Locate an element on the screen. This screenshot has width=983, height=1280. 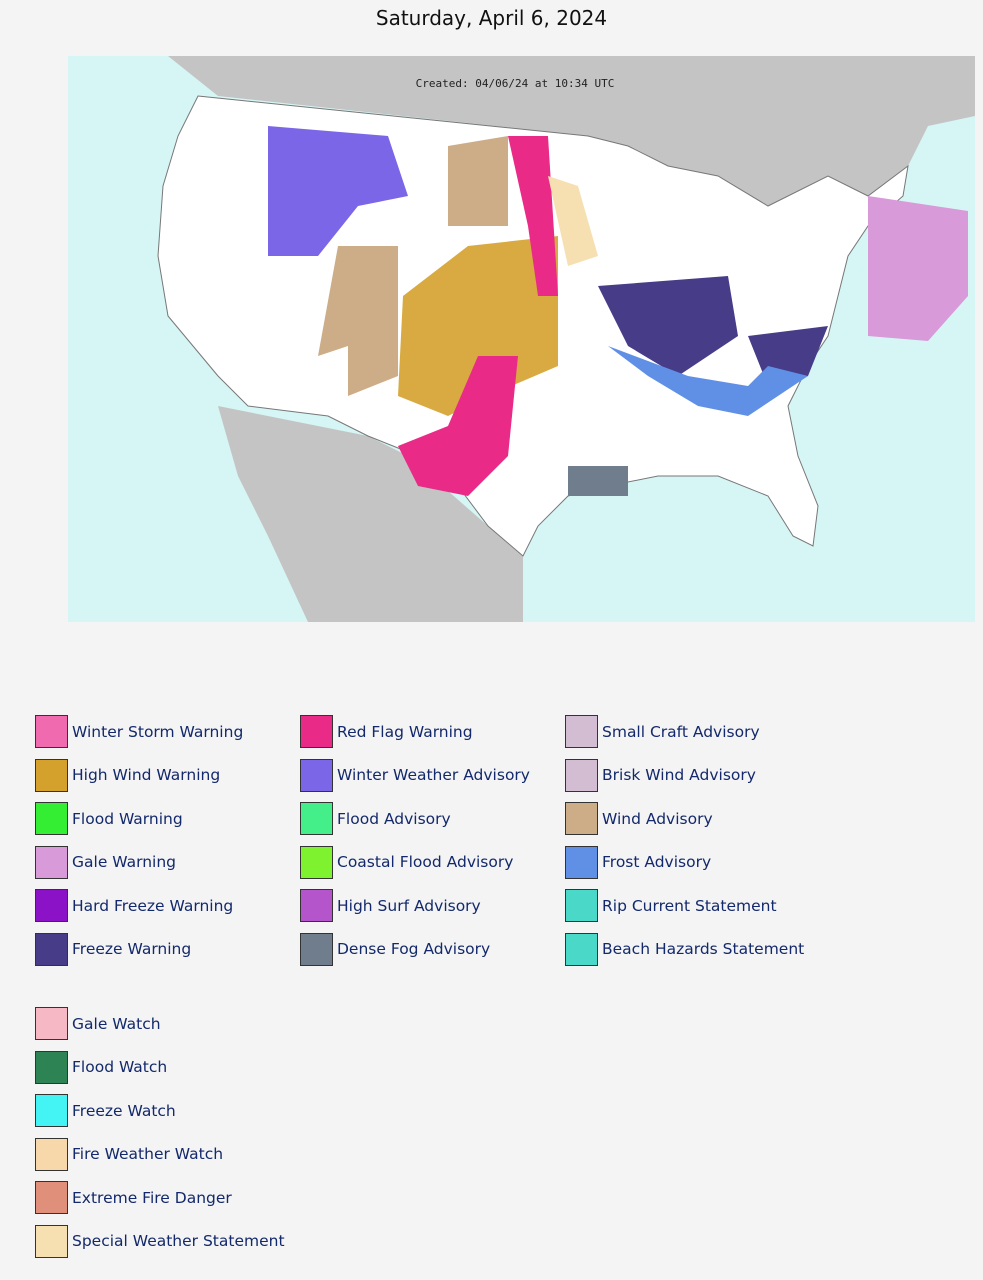
red-flag-south is located at coordinates (458, 426).